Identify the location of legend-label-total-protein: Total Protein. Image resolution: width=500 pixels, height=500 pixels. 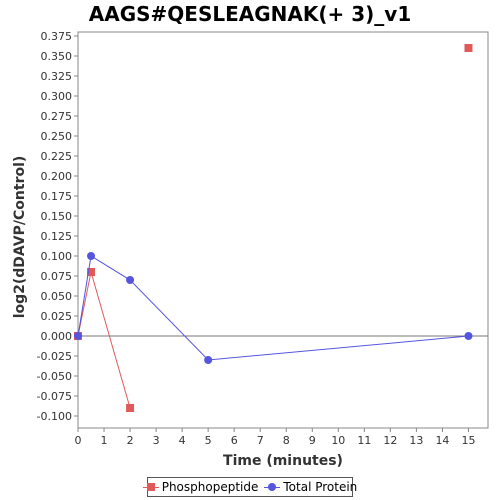
(320, 487).